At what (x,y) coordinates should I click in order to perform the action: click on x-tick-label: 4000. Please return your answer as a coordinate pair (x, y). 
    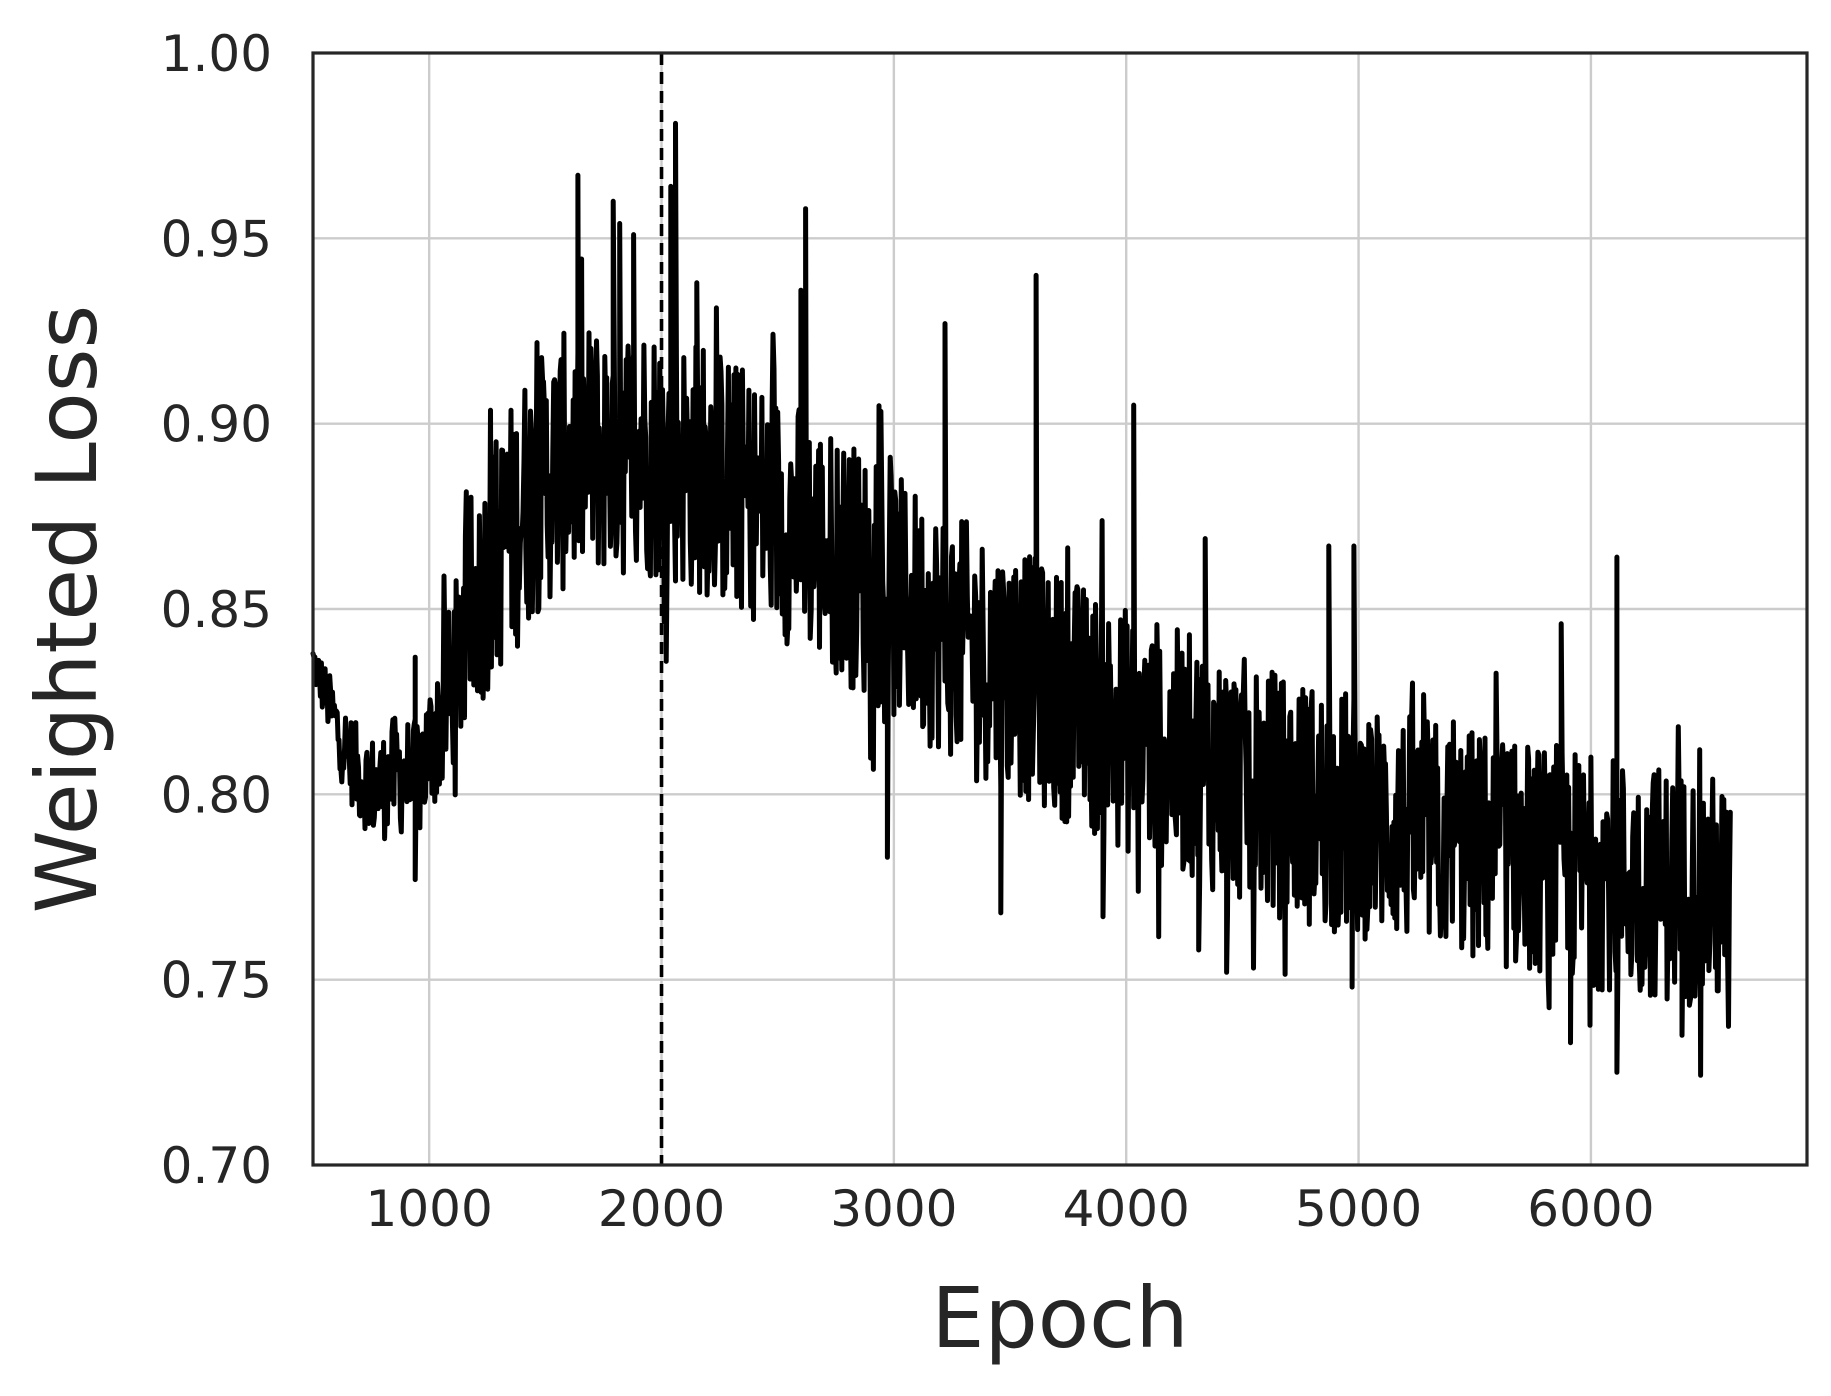
    Looking at the image, I should click on (1126, 1209).